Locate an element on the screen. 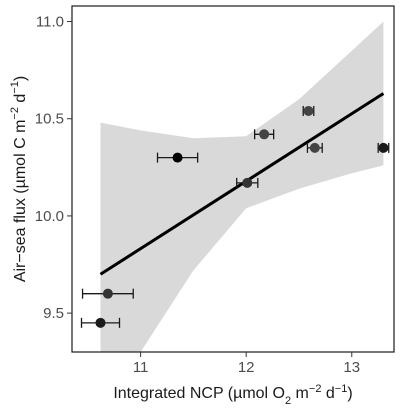 The width and height of the screenshot is (402, 410). y-tick-label: 9.5 is located at coordinates (53, 313).